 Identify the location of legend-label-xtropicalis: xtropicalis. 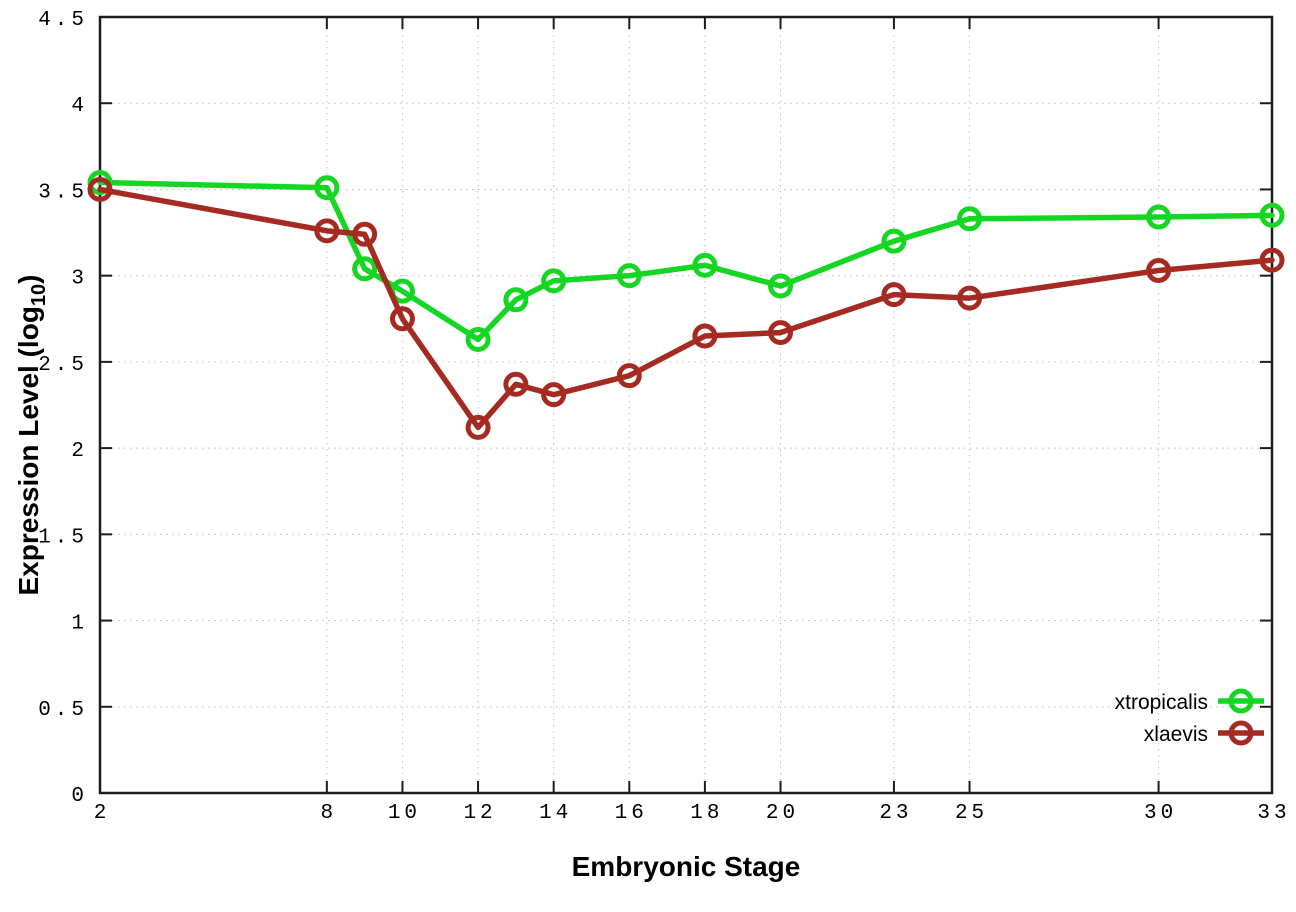
(1161, 702).